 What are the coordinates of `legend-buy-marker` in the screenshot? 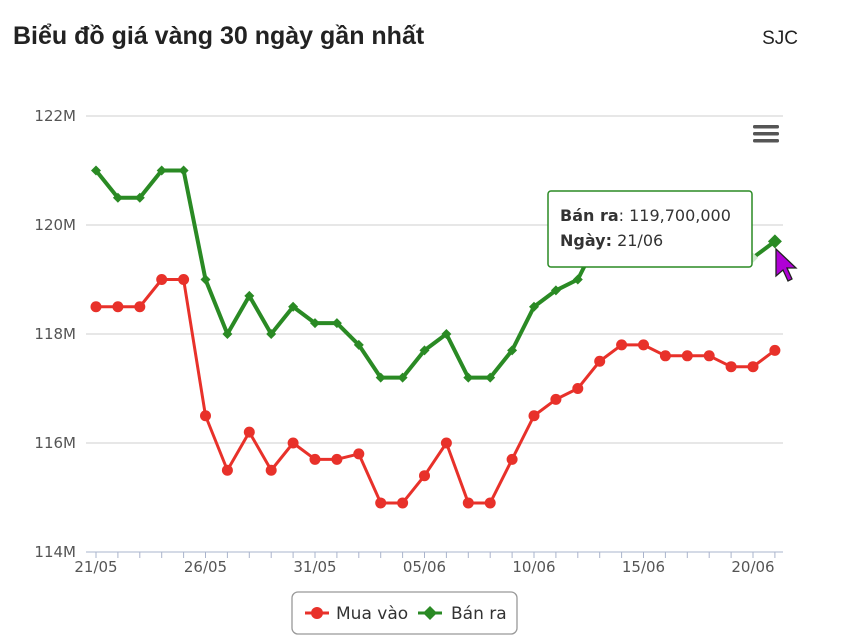 It's located at (317, 613).